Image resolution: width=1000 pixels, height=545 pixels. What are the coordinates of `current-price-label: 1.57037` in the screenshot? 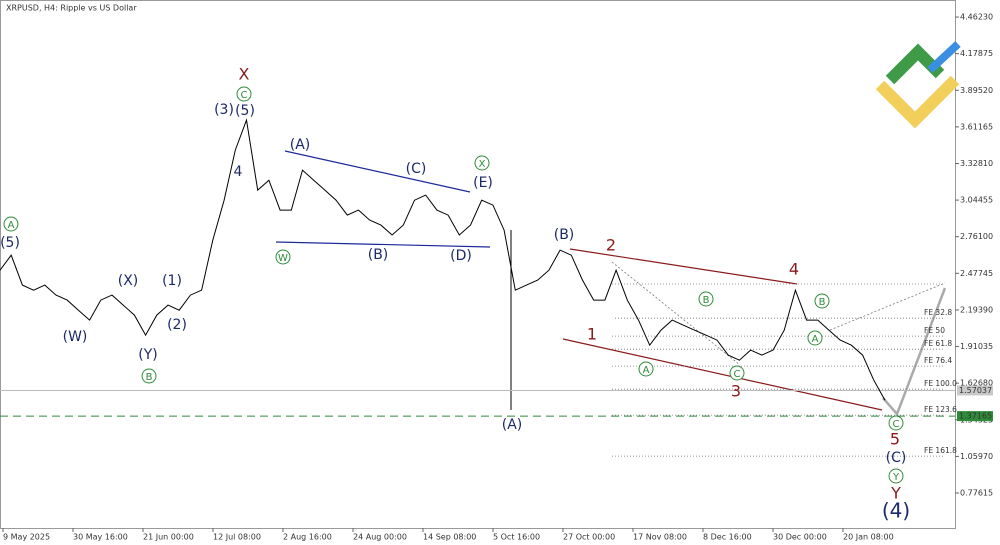 It's located at (975, 390).